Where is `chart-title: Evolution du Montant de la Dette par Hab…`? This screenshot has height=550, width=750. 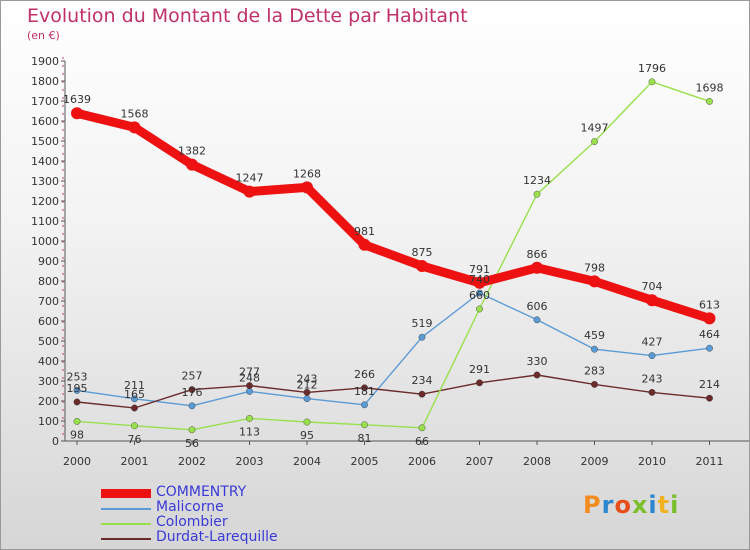
chart-title: Evolution du Montant de la Dette par Hab… is located at coordinates (247, 16).